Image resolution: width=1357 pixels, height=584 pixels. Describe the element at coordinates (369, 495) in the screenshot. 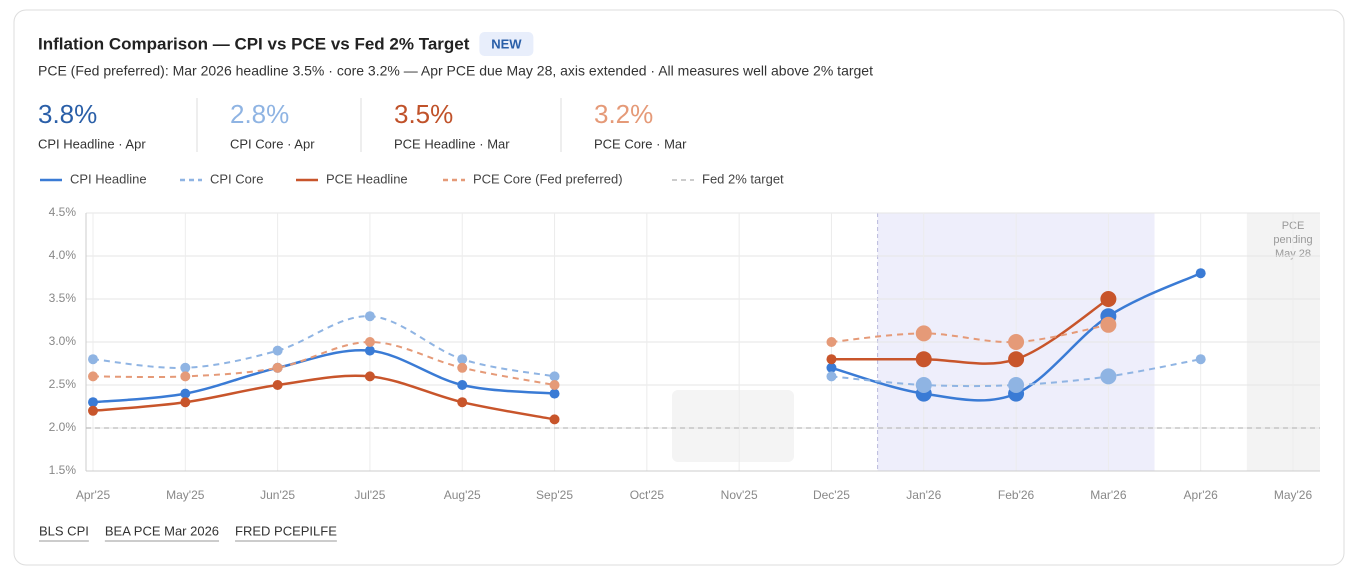

I see `x-tick-label: Jul'25` at that location.